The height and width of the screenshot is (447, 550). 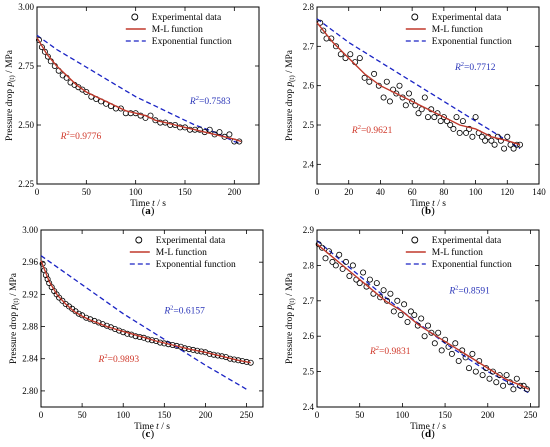 I want to click on r-squared-label: R2=0.9621, so click(x=372, y=130).